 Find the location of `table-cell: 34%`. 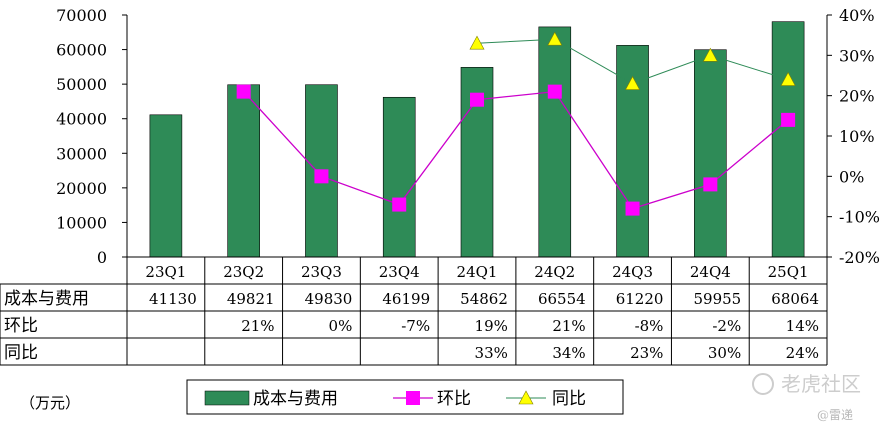

table-cell: 34% is located at coordinates (568, 353).